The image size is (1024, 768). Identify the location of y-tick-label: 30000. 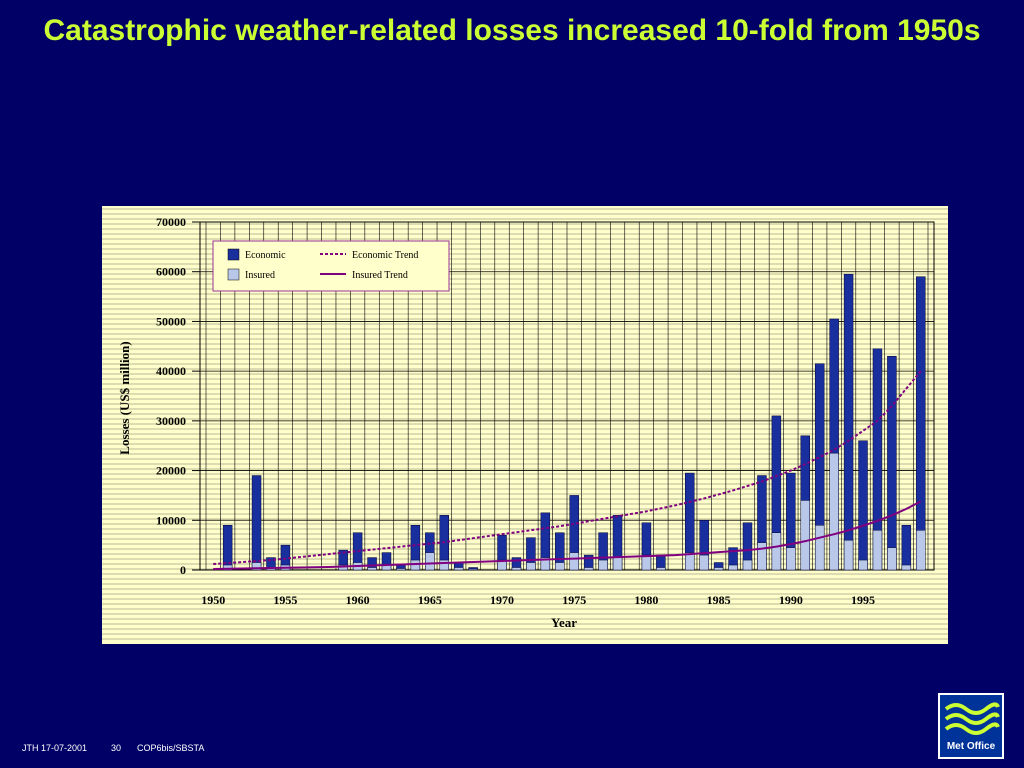
(171, 421).